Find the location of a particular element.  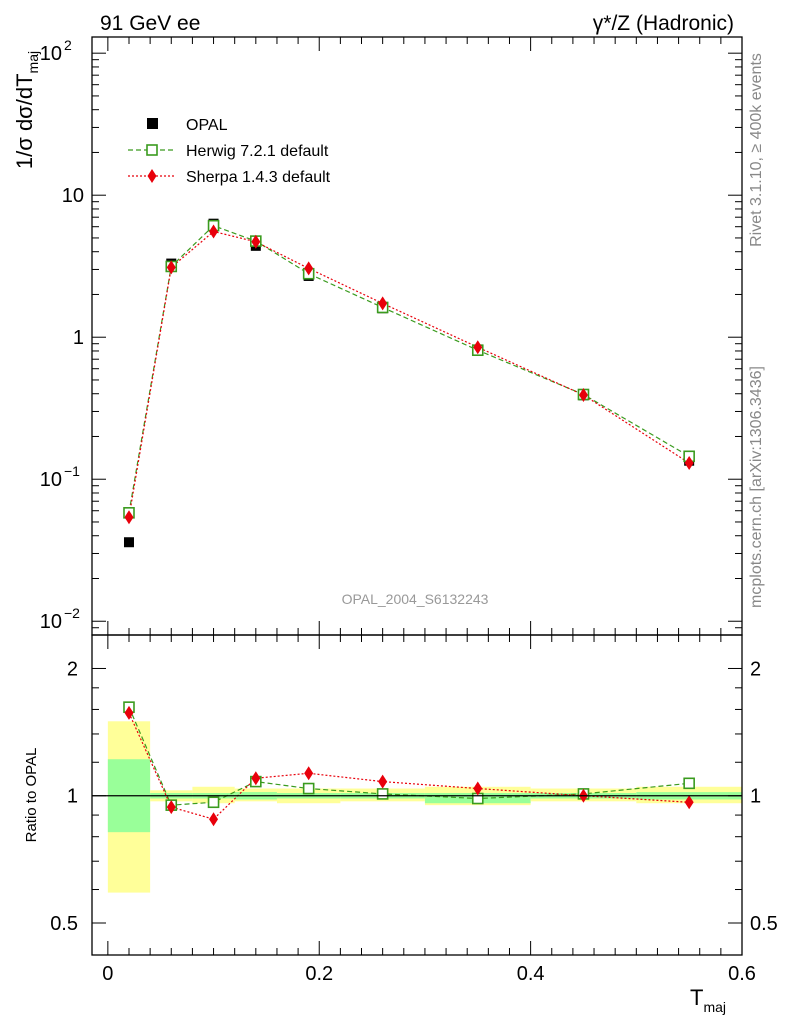

legend-sherpa-marker is located at coordinates (152, 176).